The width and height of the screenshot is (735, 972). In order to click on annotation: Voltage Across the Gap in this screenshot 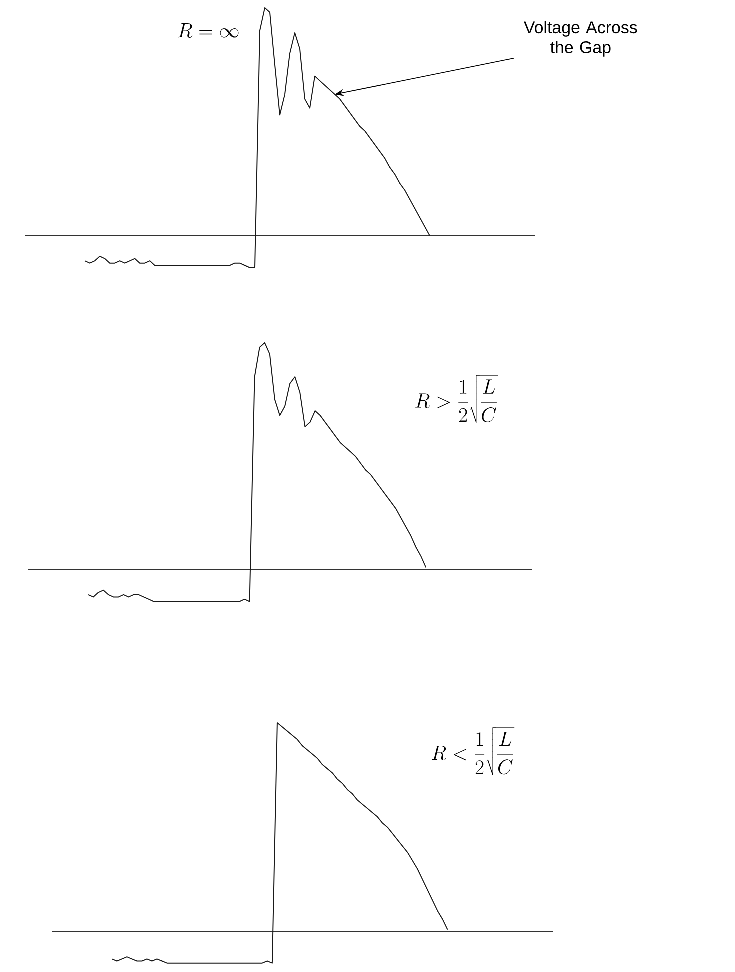, I will do `click(581, 39)`.